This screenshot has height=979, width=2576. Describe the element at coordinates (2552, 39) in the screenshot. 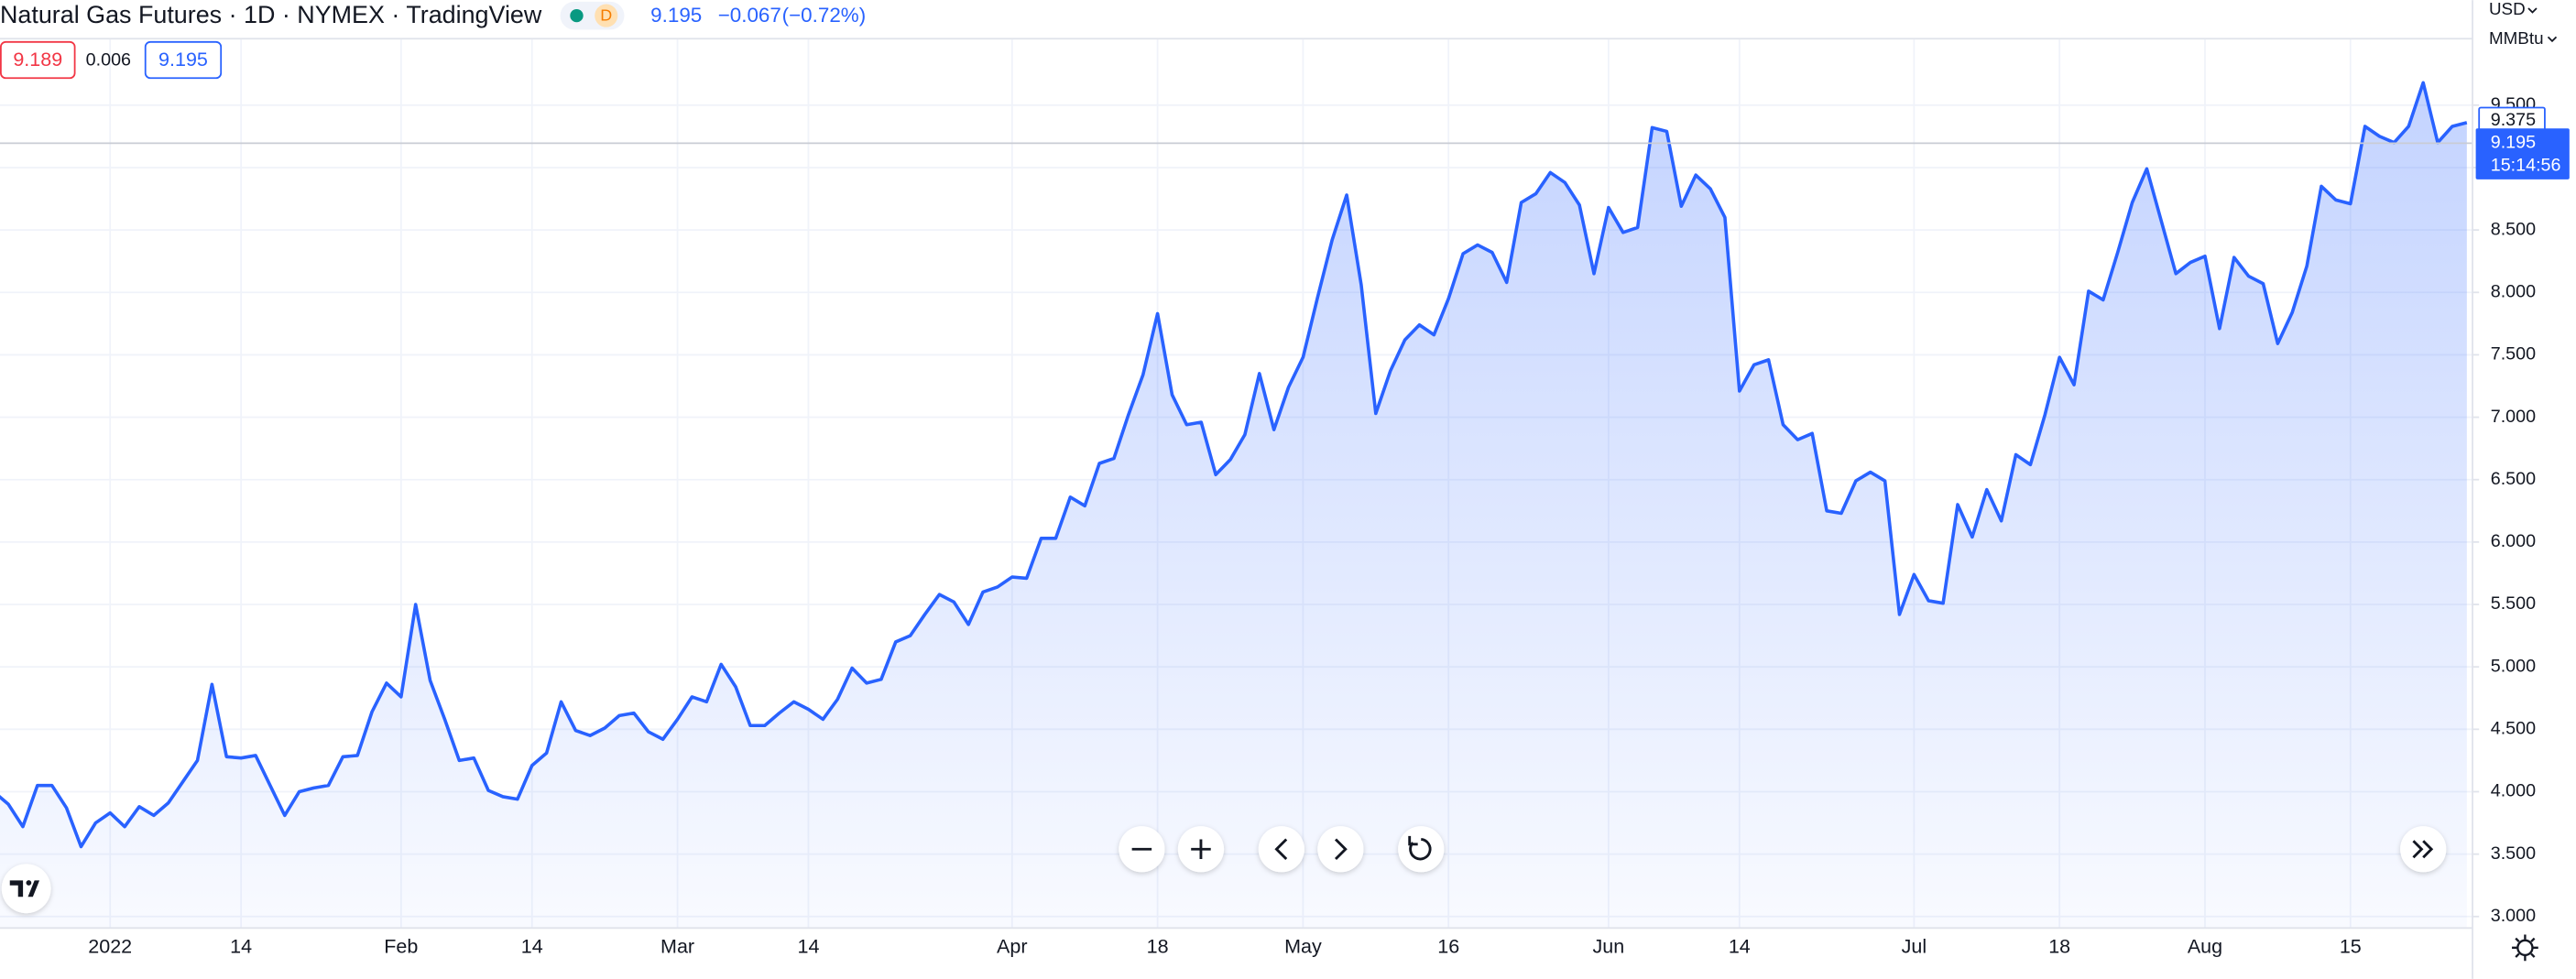

I see `unit-caret` at that location.